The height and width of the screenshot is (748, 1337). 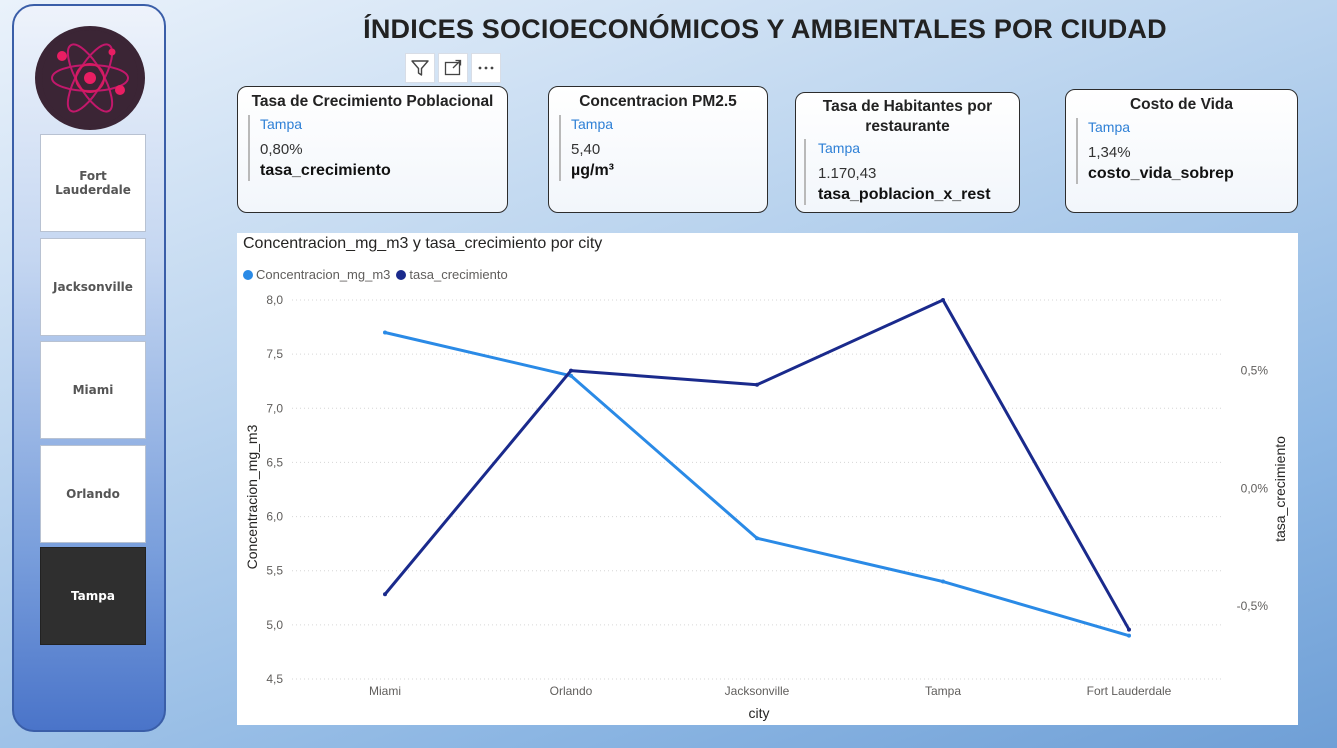 I want to click on y-right-tick-label: -0,5%, so click(x=1253, y=606).